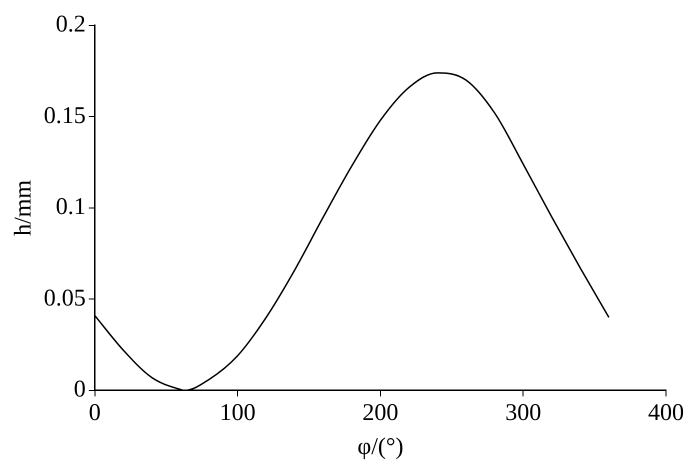  Describe the element at coordinates (71, 207) in the screenshot. I see `y-tick-label: 0.1` at that location.